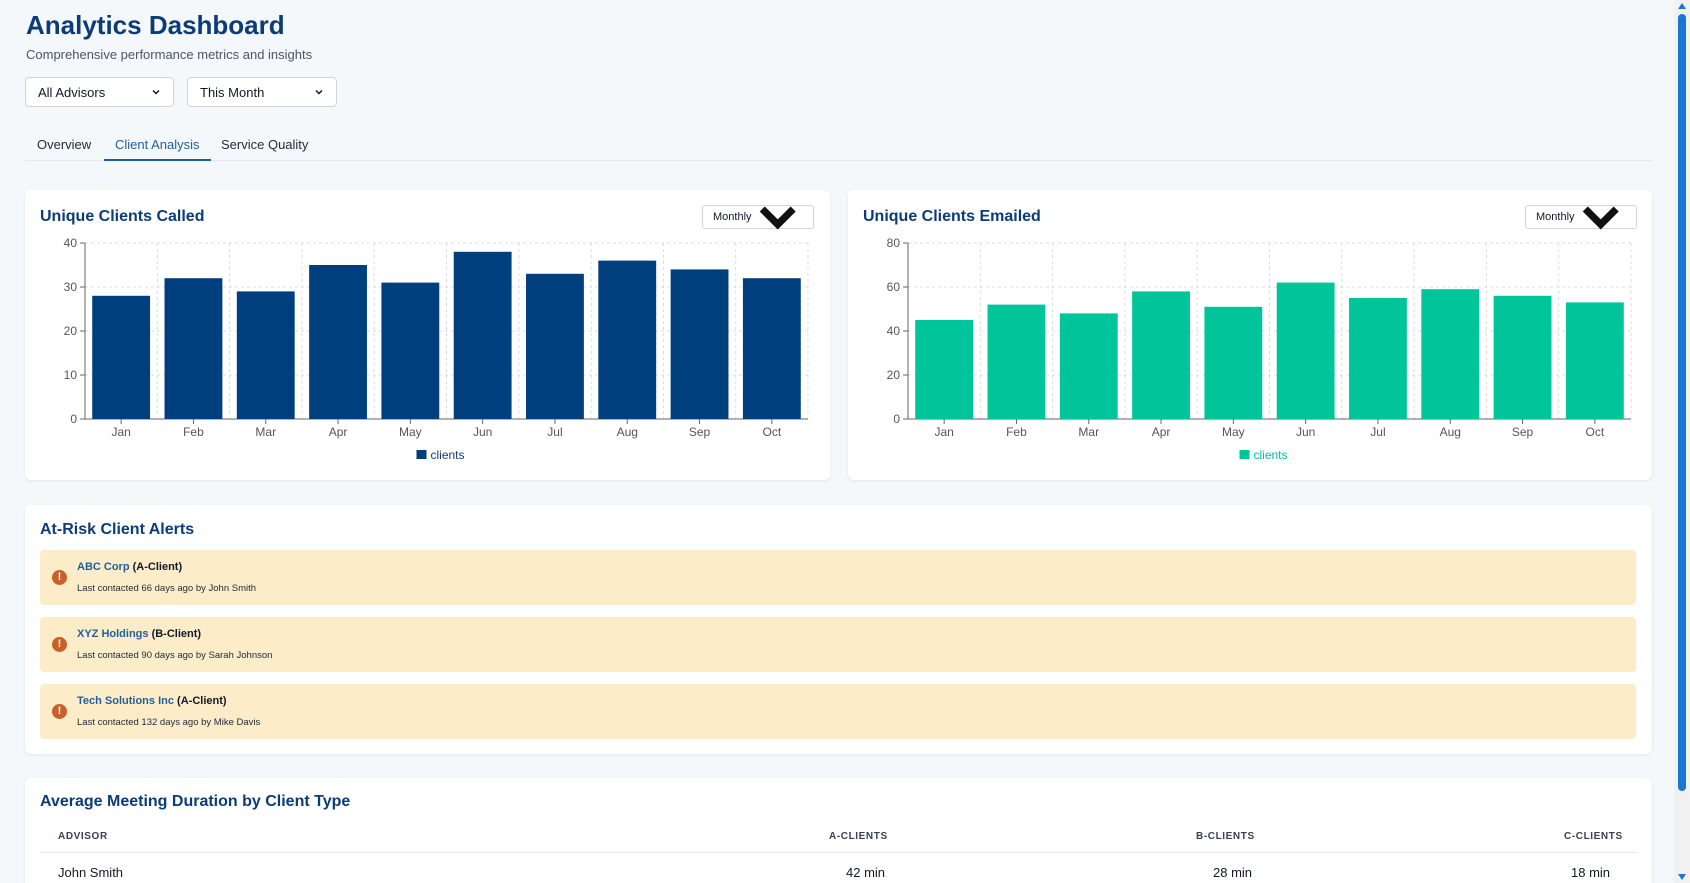  I want to click on clients-emailed-title: Unique Clients Emailed, so click(952, 216).